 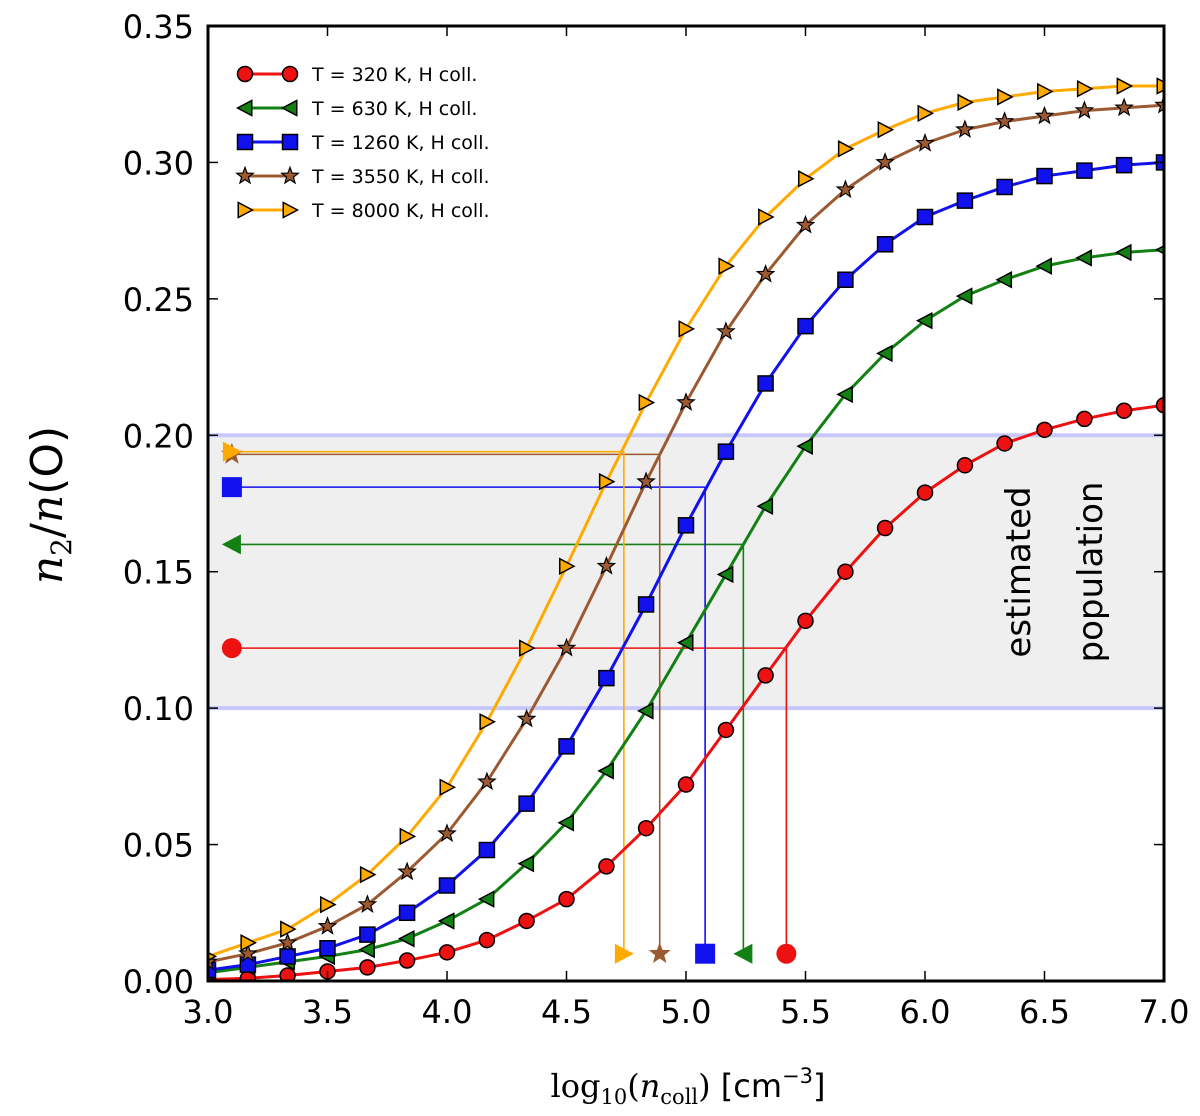 I want to click on legend-label-2: T = 1260 K, H coll., so click(x=400, y=143).